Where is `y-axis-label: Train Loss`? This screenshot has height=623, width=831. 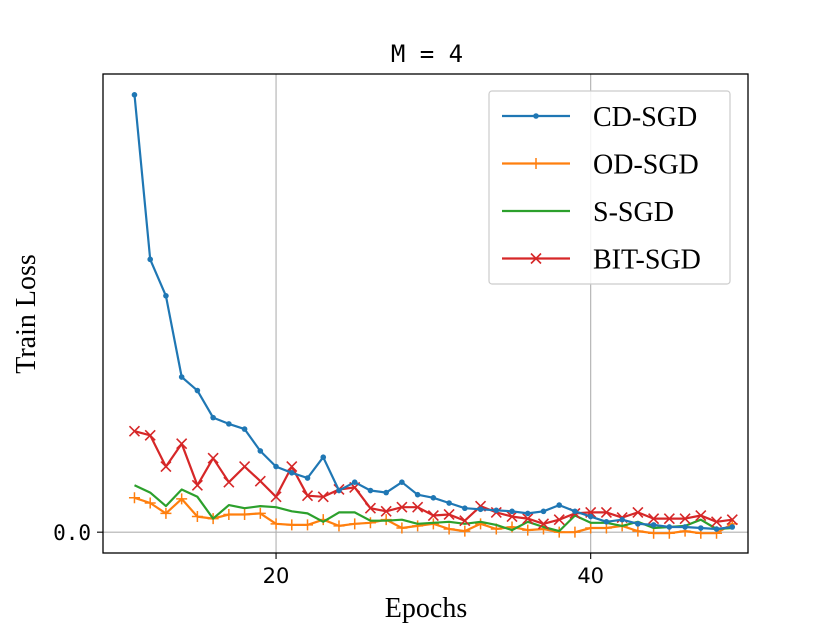 y-axis-label: Train Loss is located at coordinates (26, 314).